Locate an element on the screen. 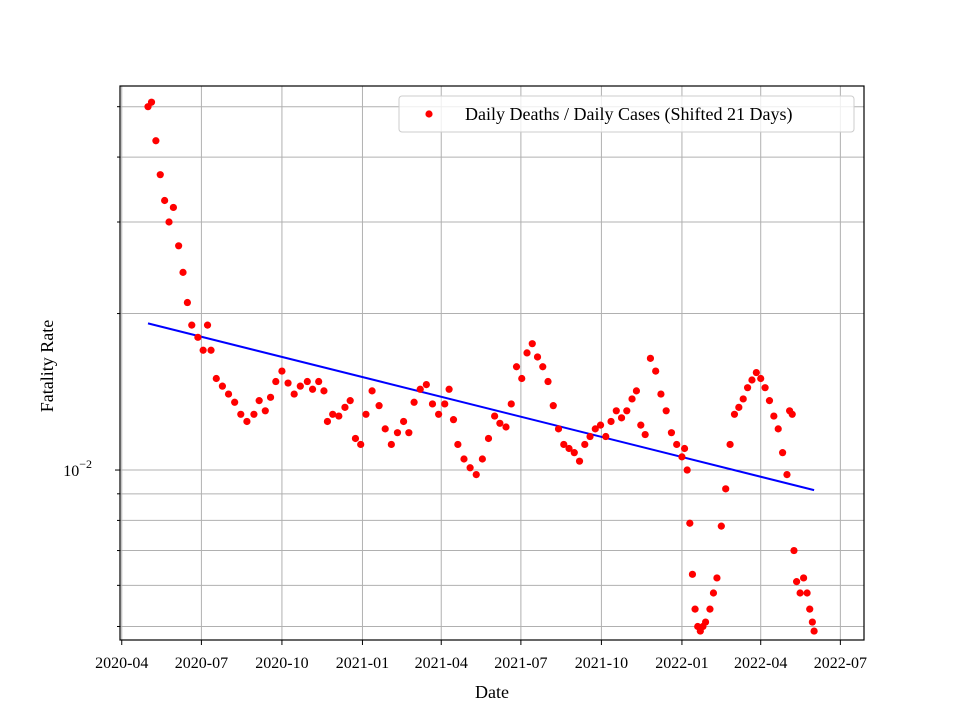 This screenshot has height=720, width=960. y-axis-label: Fatality Rate is located at coordinates (47, 366).